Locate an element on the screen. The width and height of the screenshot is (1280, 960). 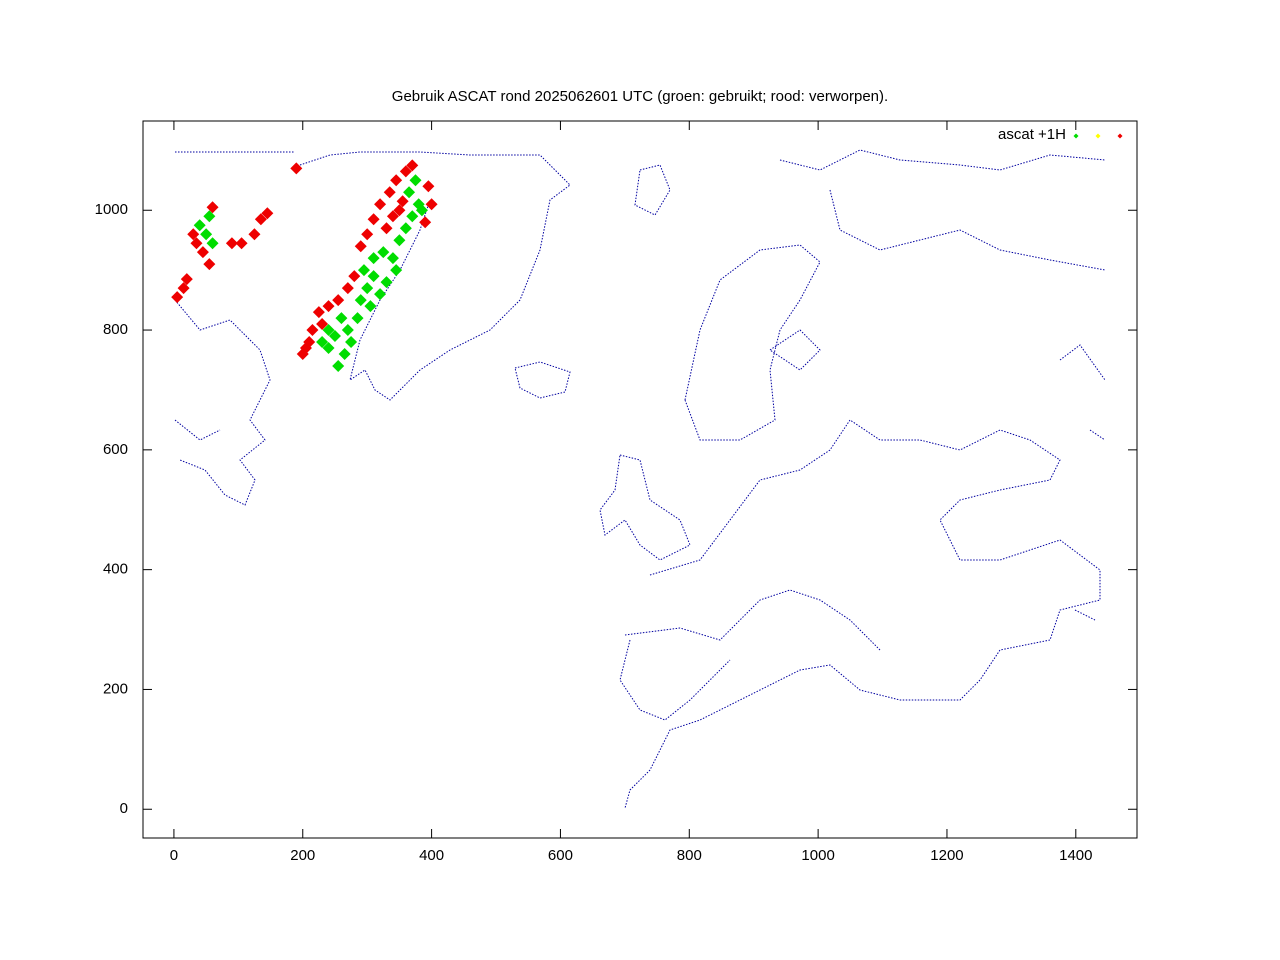
x-tick-label: 400 is located at coordinates (431, 855).